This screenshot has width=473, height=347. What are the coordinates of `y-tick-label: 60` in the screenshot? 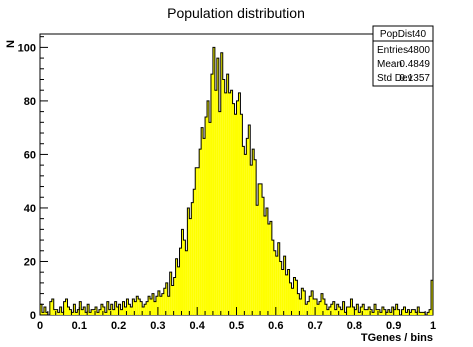 It's located at (30, 155).